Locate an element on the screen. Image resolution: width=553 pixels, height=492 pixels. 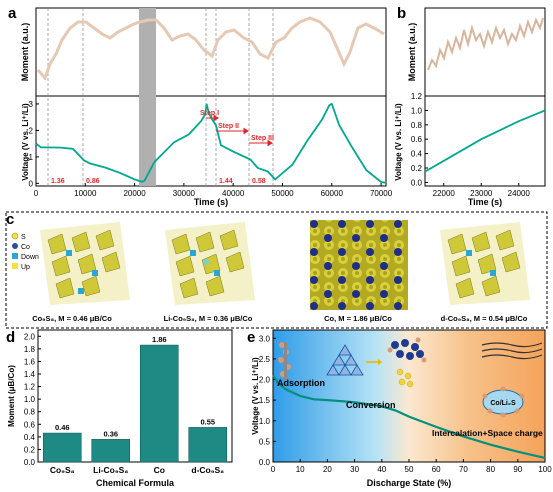
b-xtick-label: 24000 is located at coordinates (519, 193).